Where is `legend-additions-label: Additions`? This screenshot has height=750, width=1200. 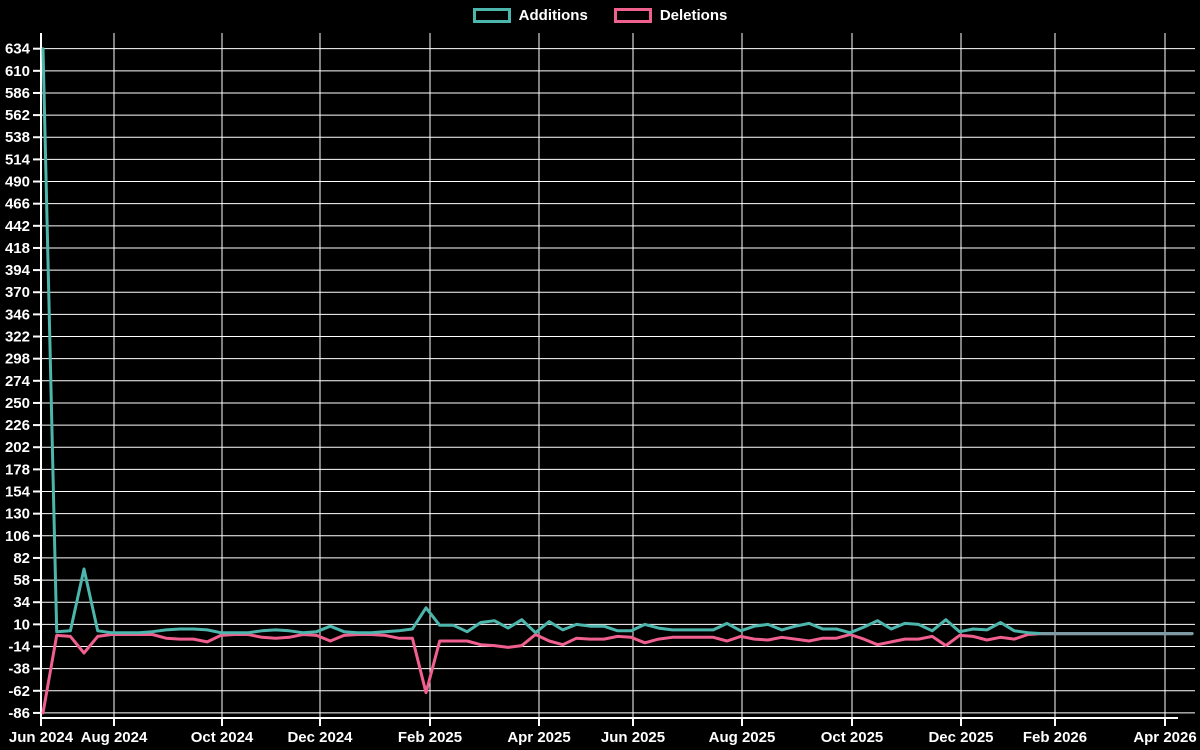
legend-additions-label: Additions is located at coordinates (553, 15).